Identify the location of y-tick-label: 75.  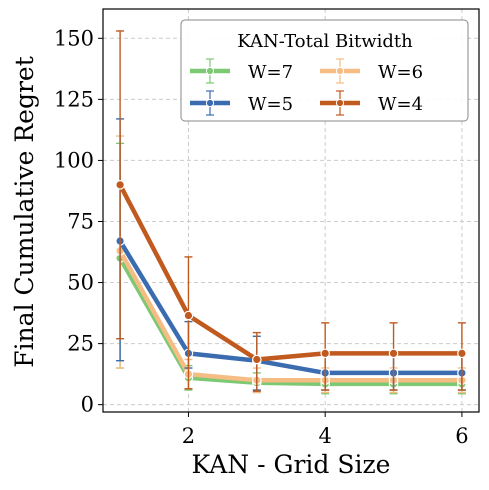
(80, 221).